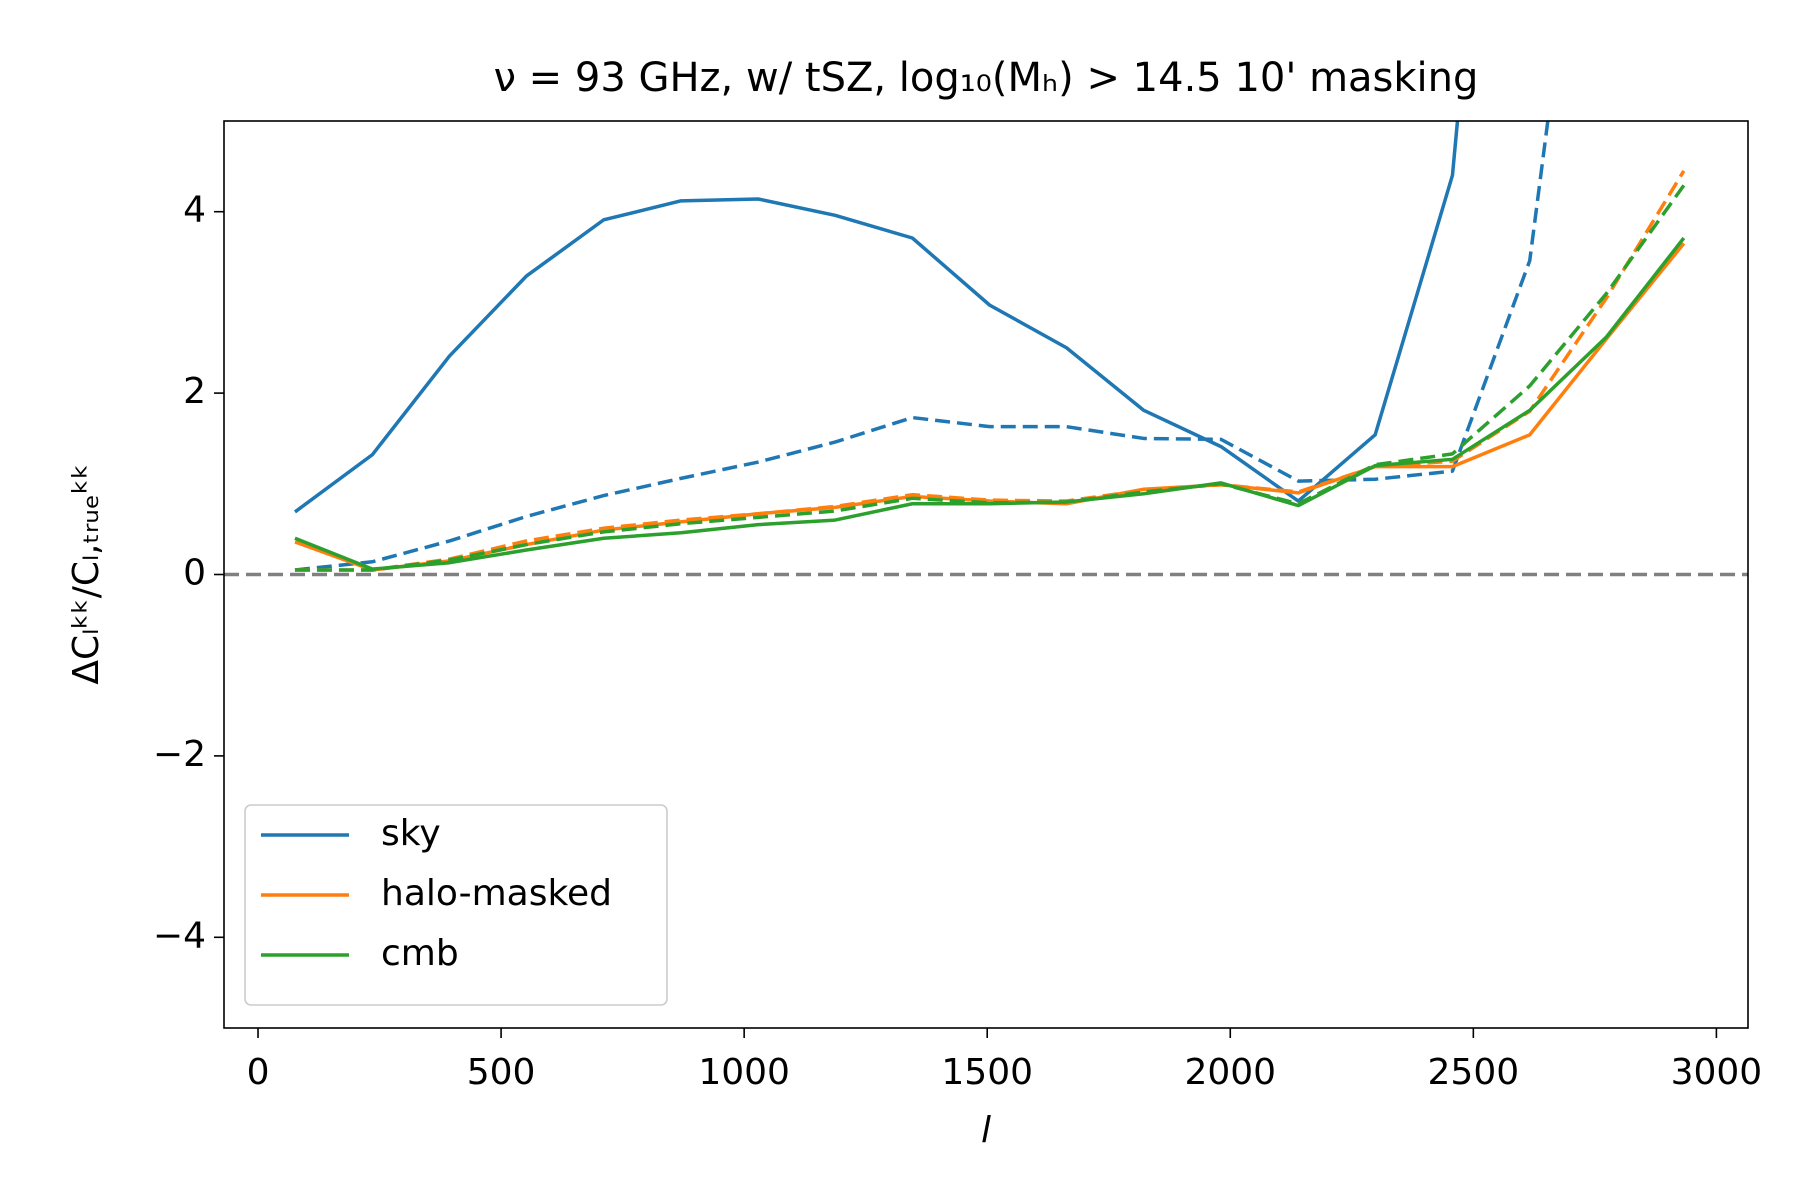  Describe the element at coordinates (987, 1072) in the screenshot. I see `x-tick-label: 1500` at that location.